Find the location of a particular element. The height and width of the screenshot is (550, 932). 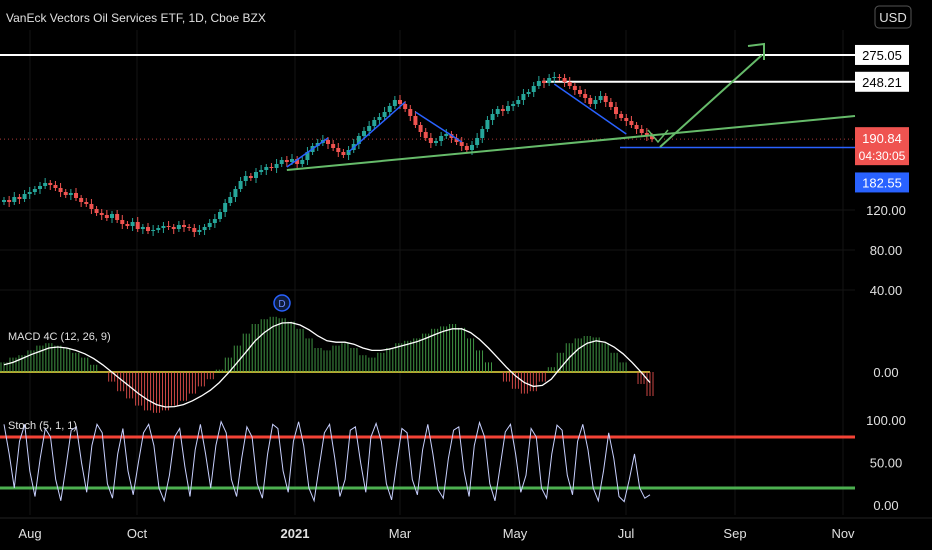

dividend-marker: D is located at coordinates (282, 303).